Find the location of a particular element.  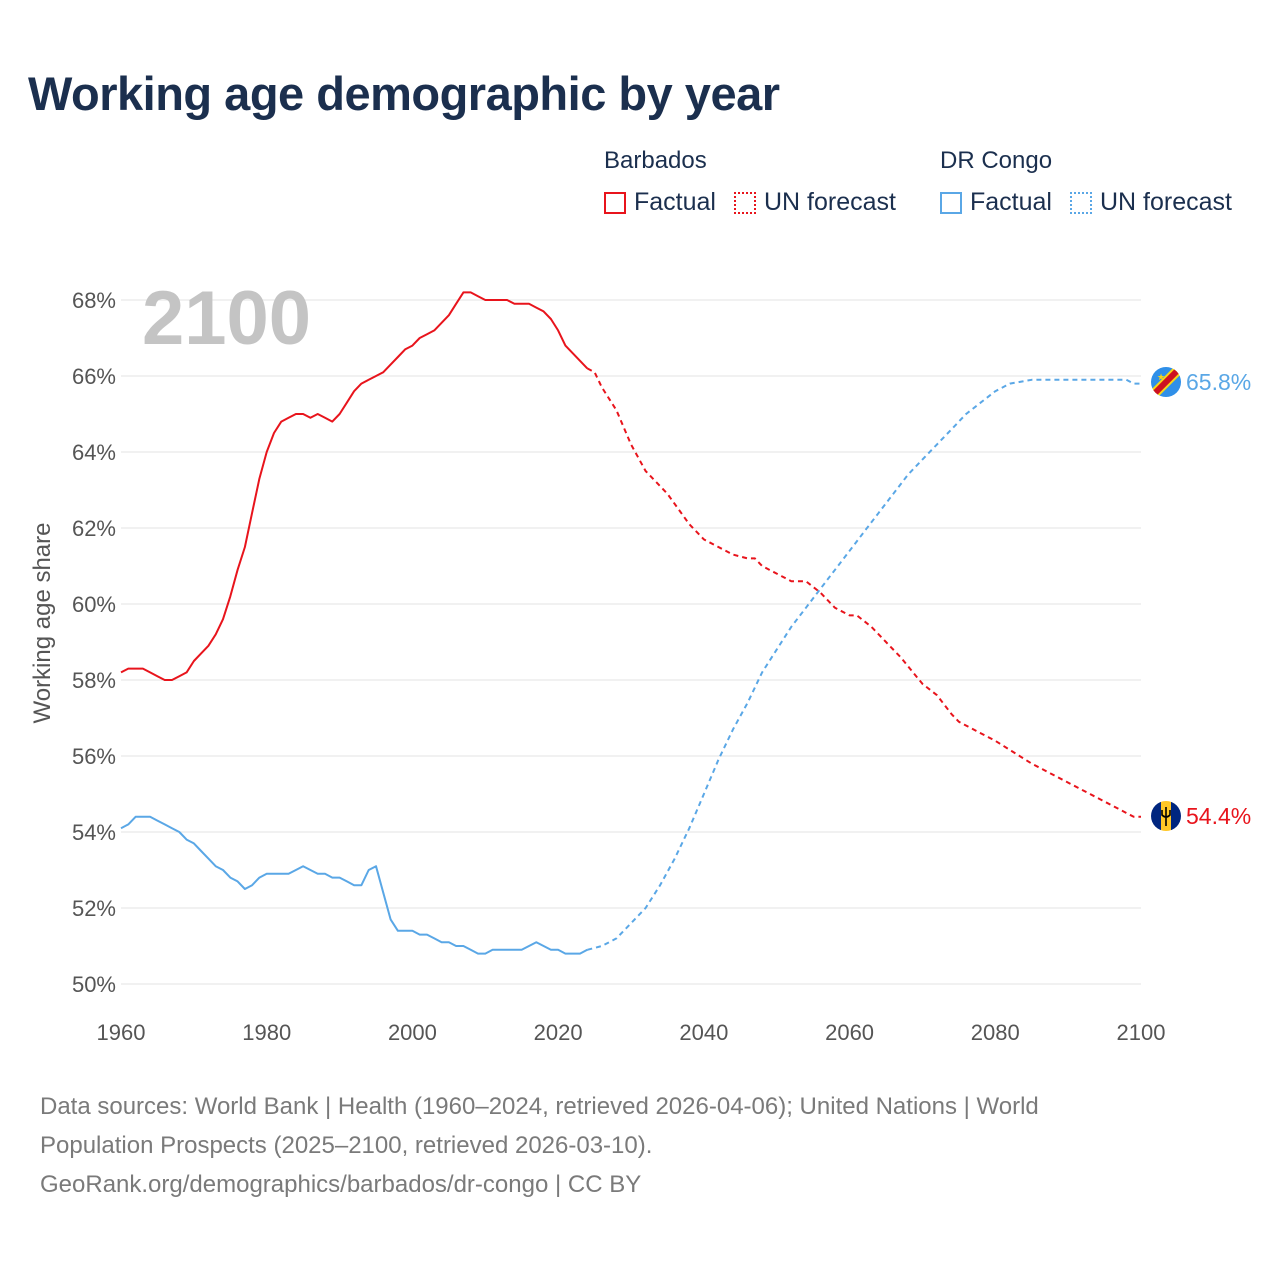

legend-item-barbados-factual: Factual is located at coordinates (660, 202).